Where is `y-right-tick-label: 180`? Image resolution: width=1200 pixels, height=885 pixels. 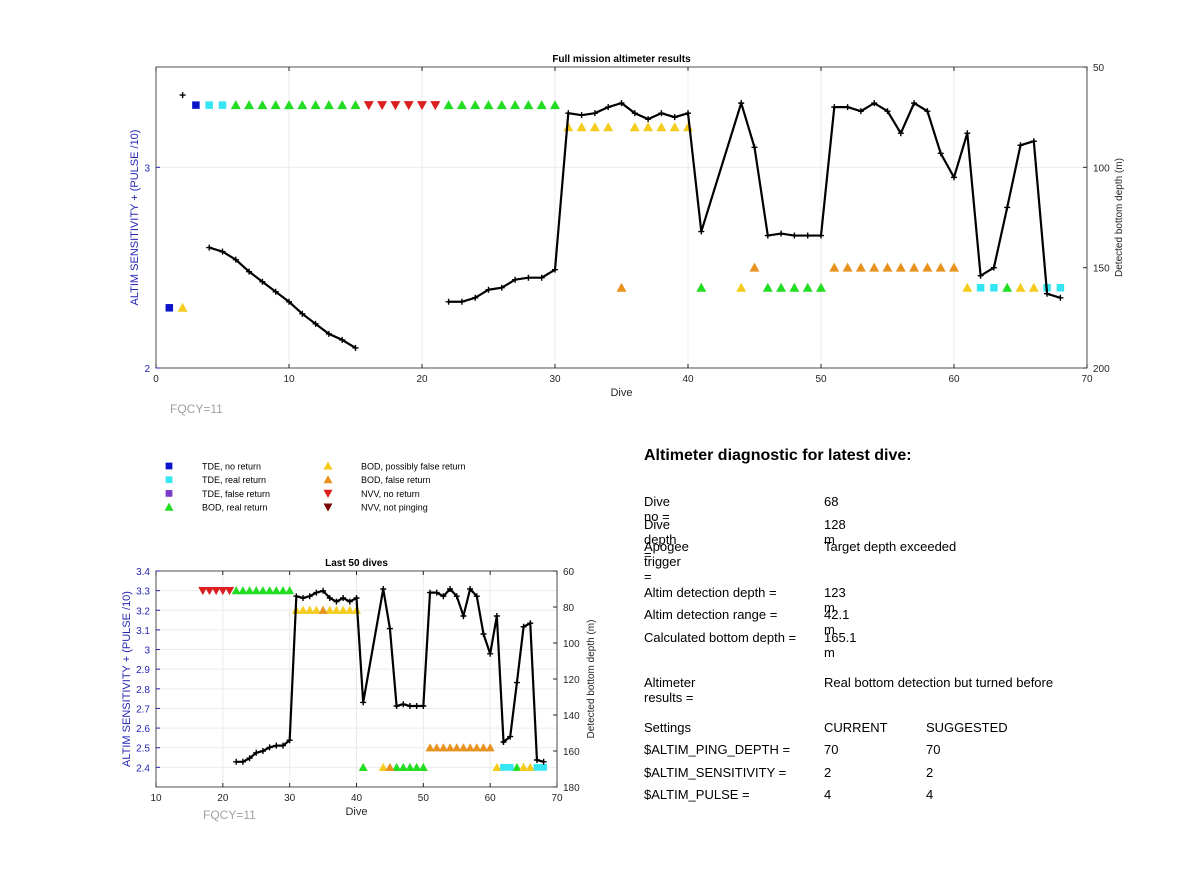 y-right-tick-label: 180 is located at coordinates (571, 788).